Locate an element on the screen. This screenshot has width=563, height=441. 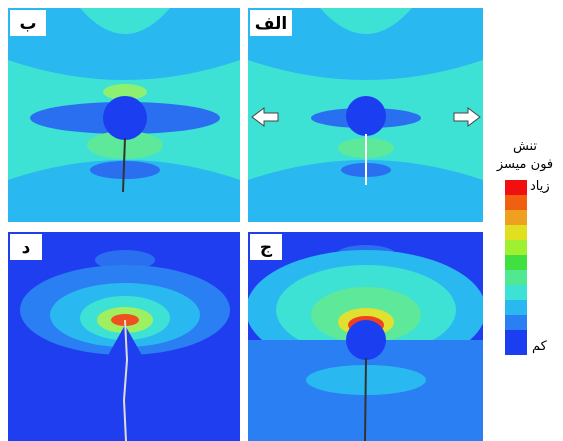
legend-subtitle: فون میسز is located at coordinates (524, 164).